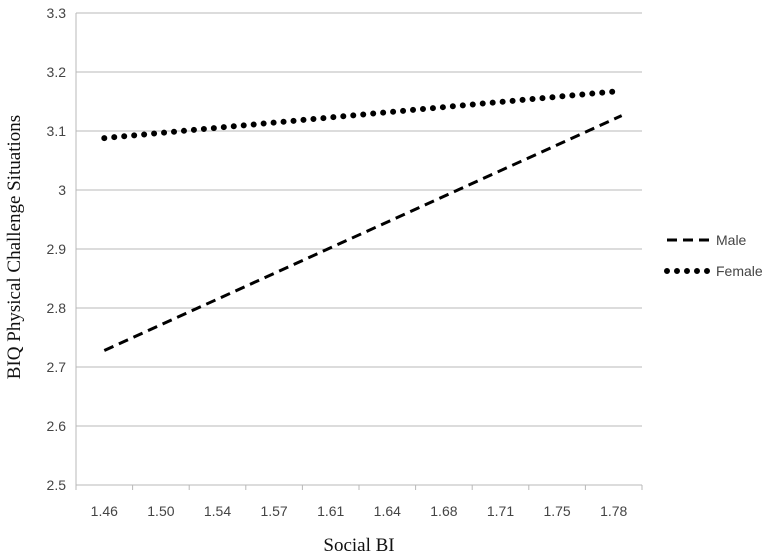  I want to click on series-line-female, so click(363, 114).